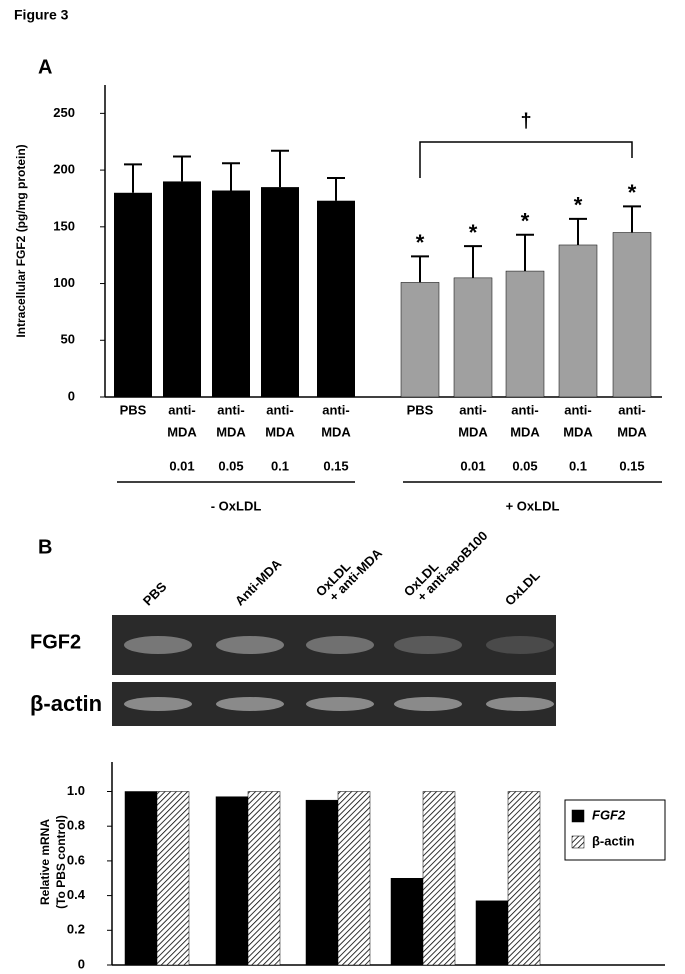 The height and width of the screenshot is (974, 685). Describe the element at coordinates (76, 825) in the screenshot. I see `y-tick-label: 0.8` at that location.